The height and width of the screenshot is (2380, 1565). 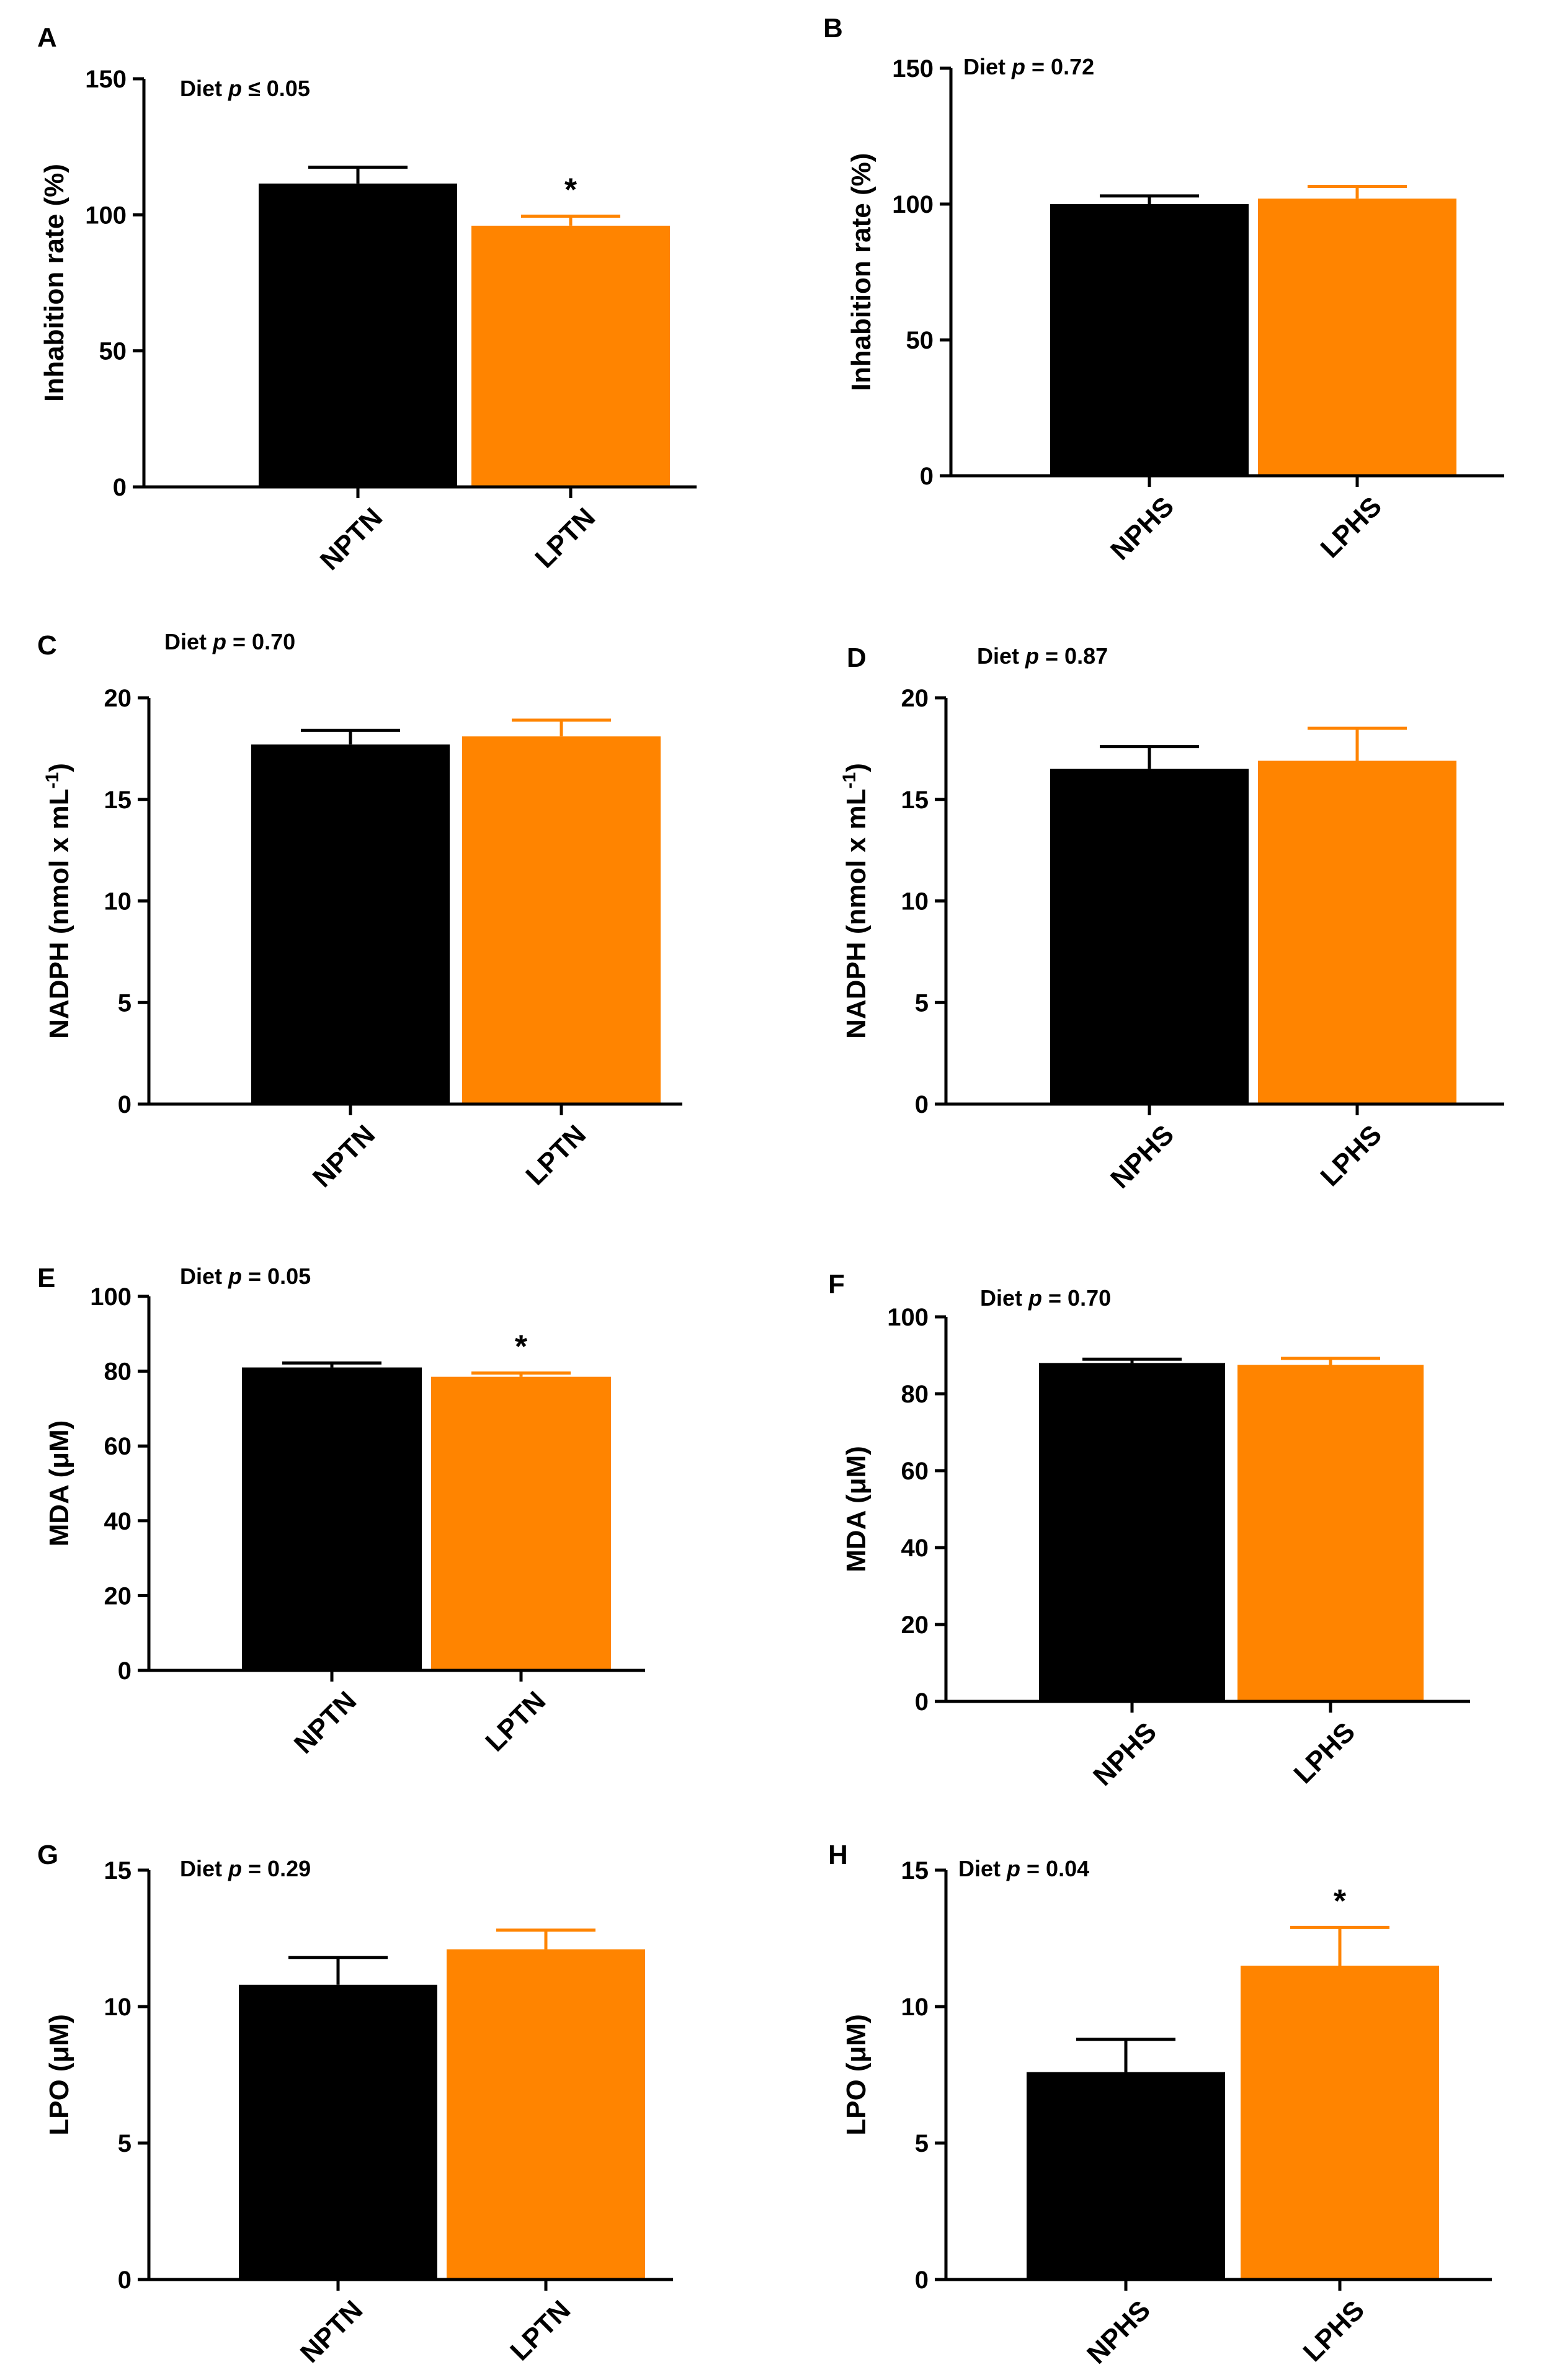 What do you see at coordinates (355, 2105) in the screenshot?
I see `chart-panel-g: G Diet p = 0.29 NPTN LPTN 0 5 10 15 LPO (μM)` at bounding box center [355, 2105].